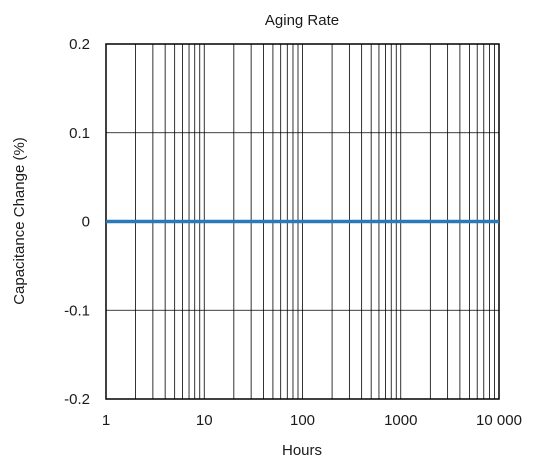  Describe the element at coordinates (302, 20) in the screenshot. I see `chart-title: Aging Rate` at that location.